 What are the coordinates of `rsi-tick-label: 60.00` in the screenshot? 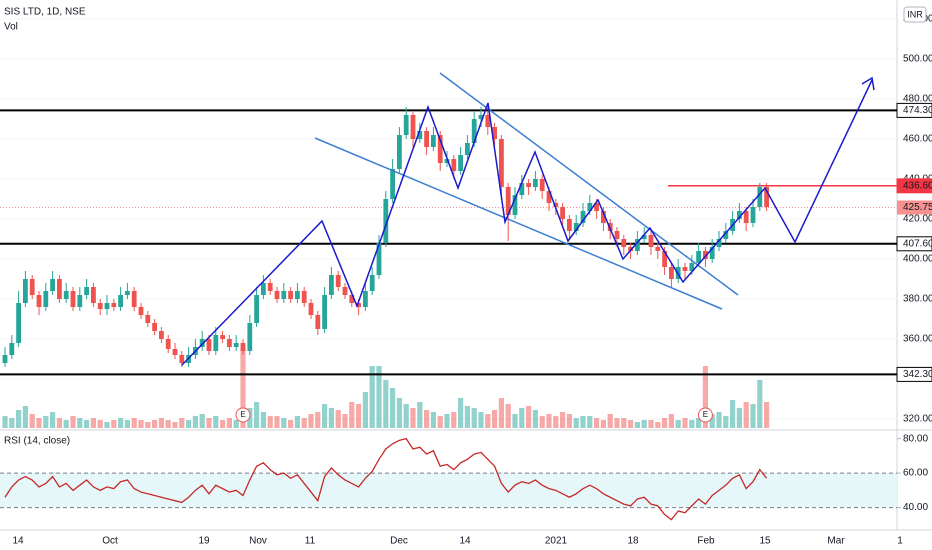 It's located at (915, 473).